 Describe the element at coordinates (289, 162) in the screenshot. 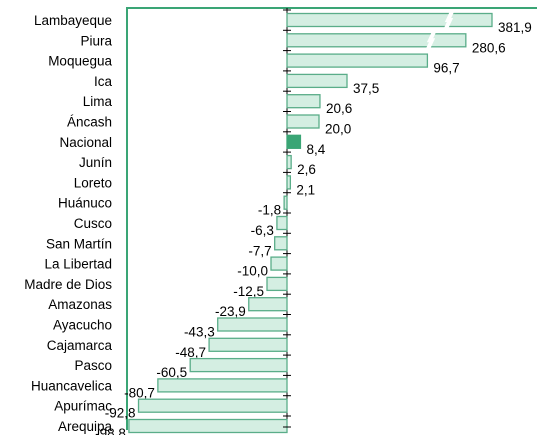

I see `bar-junin` at that location.